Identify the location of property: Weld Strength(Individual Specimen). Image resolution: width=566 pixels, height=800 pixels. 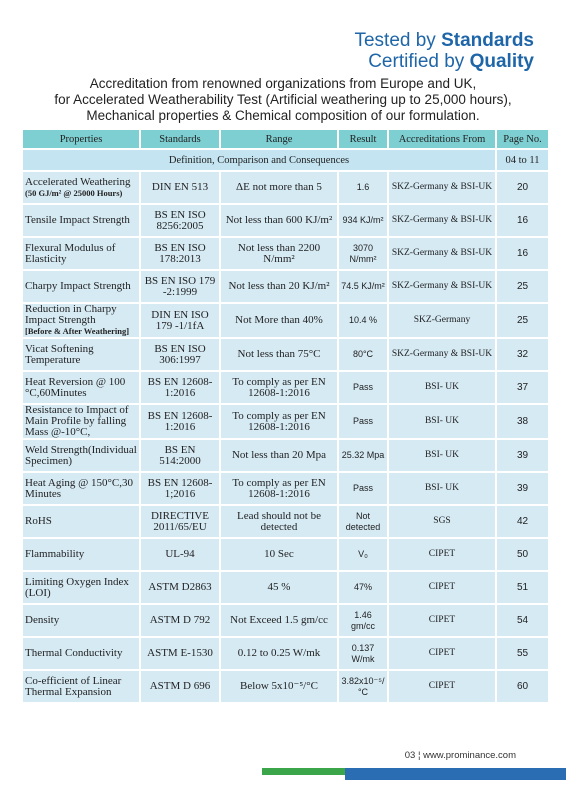
(81, 455).